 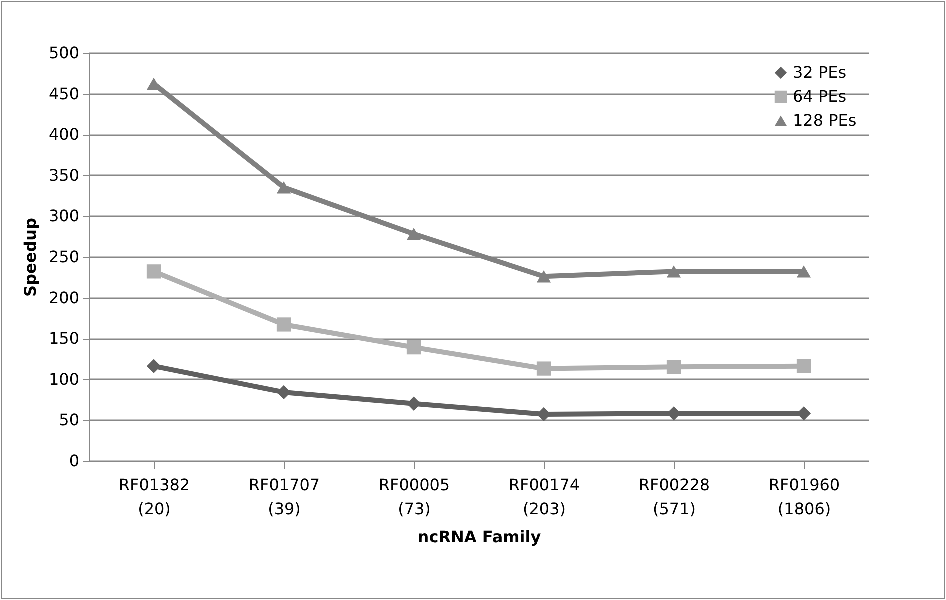 What do you see at coordinates (414, 497) in the screenshot?
I see `x-tick-label: RF00005 (73)` at bounding box center [414, 497].